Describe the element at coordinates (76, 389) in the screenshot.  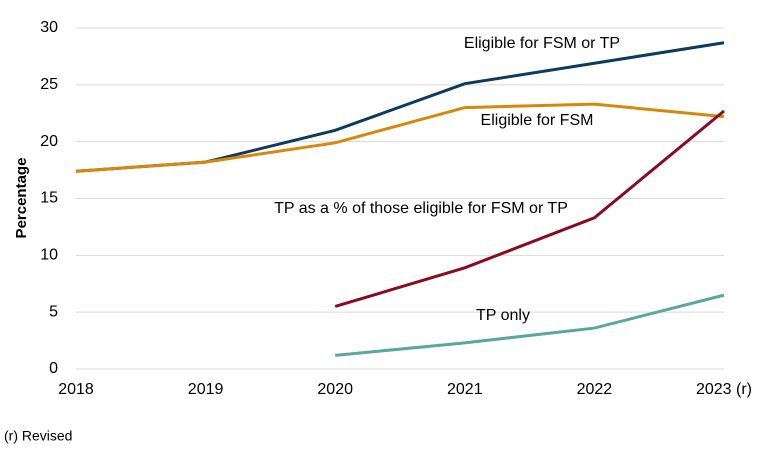
I see `x-tick-label: 2018` at that location.